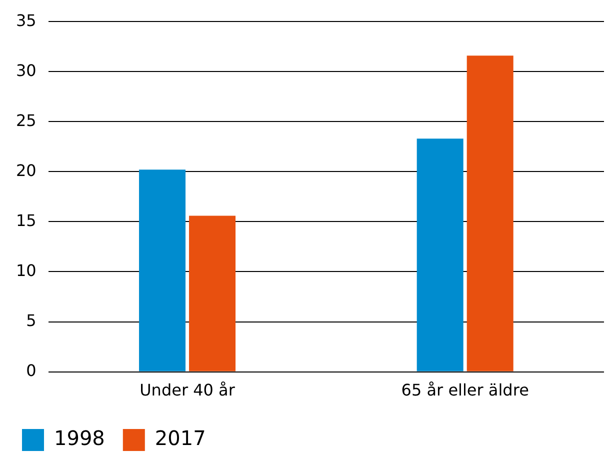 The height and width of the screenshot is (461, 606). I want to click on y-tick-label: 20, so click(26, 170).